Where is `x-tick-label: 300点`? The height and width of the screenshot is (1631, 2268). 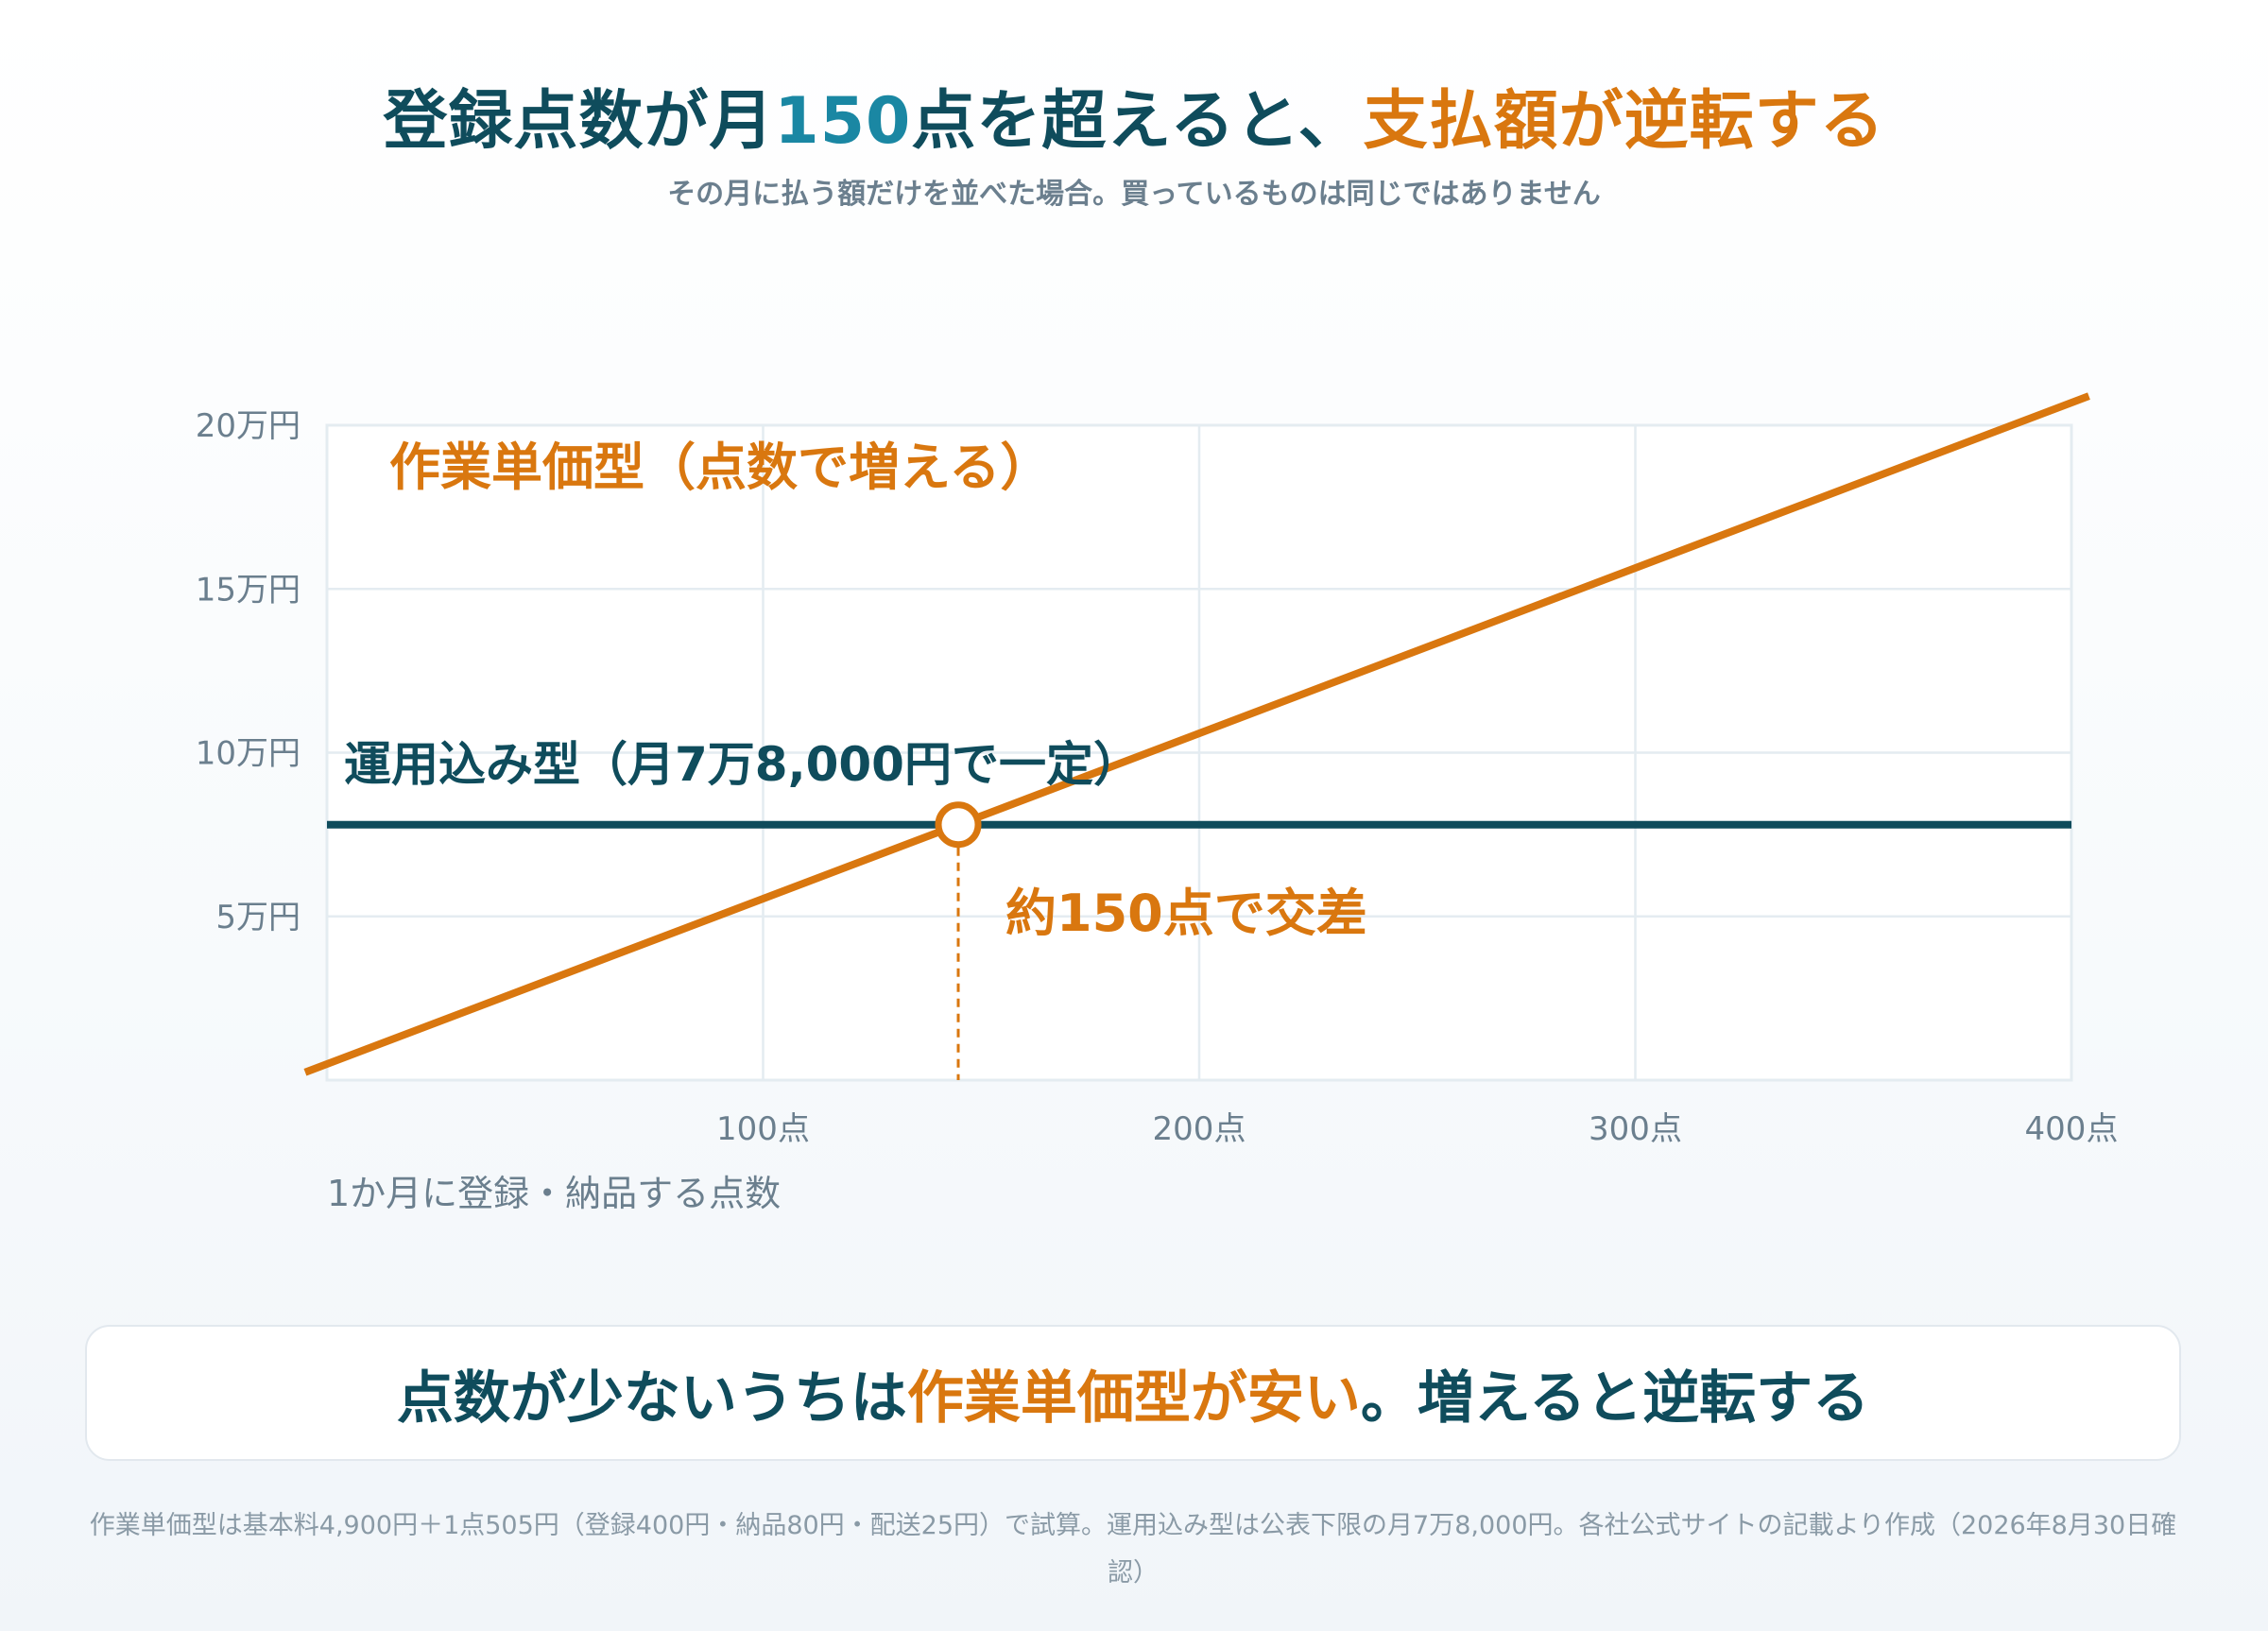
x-tick-label: 300点 is located at coordinates (1635, 1129).